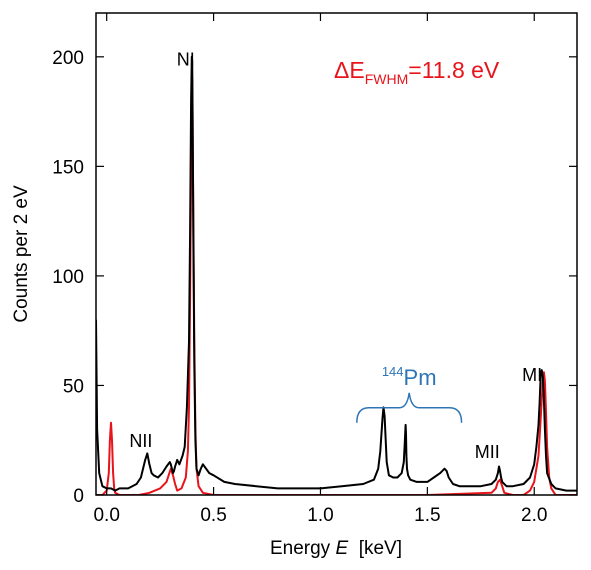 The height and width of the screenshot is (570, 591). What do you see at coordinates (106, 515) in the screenshot?
I see `x-tick-label: 0.0` at bounding box center [106, 515].